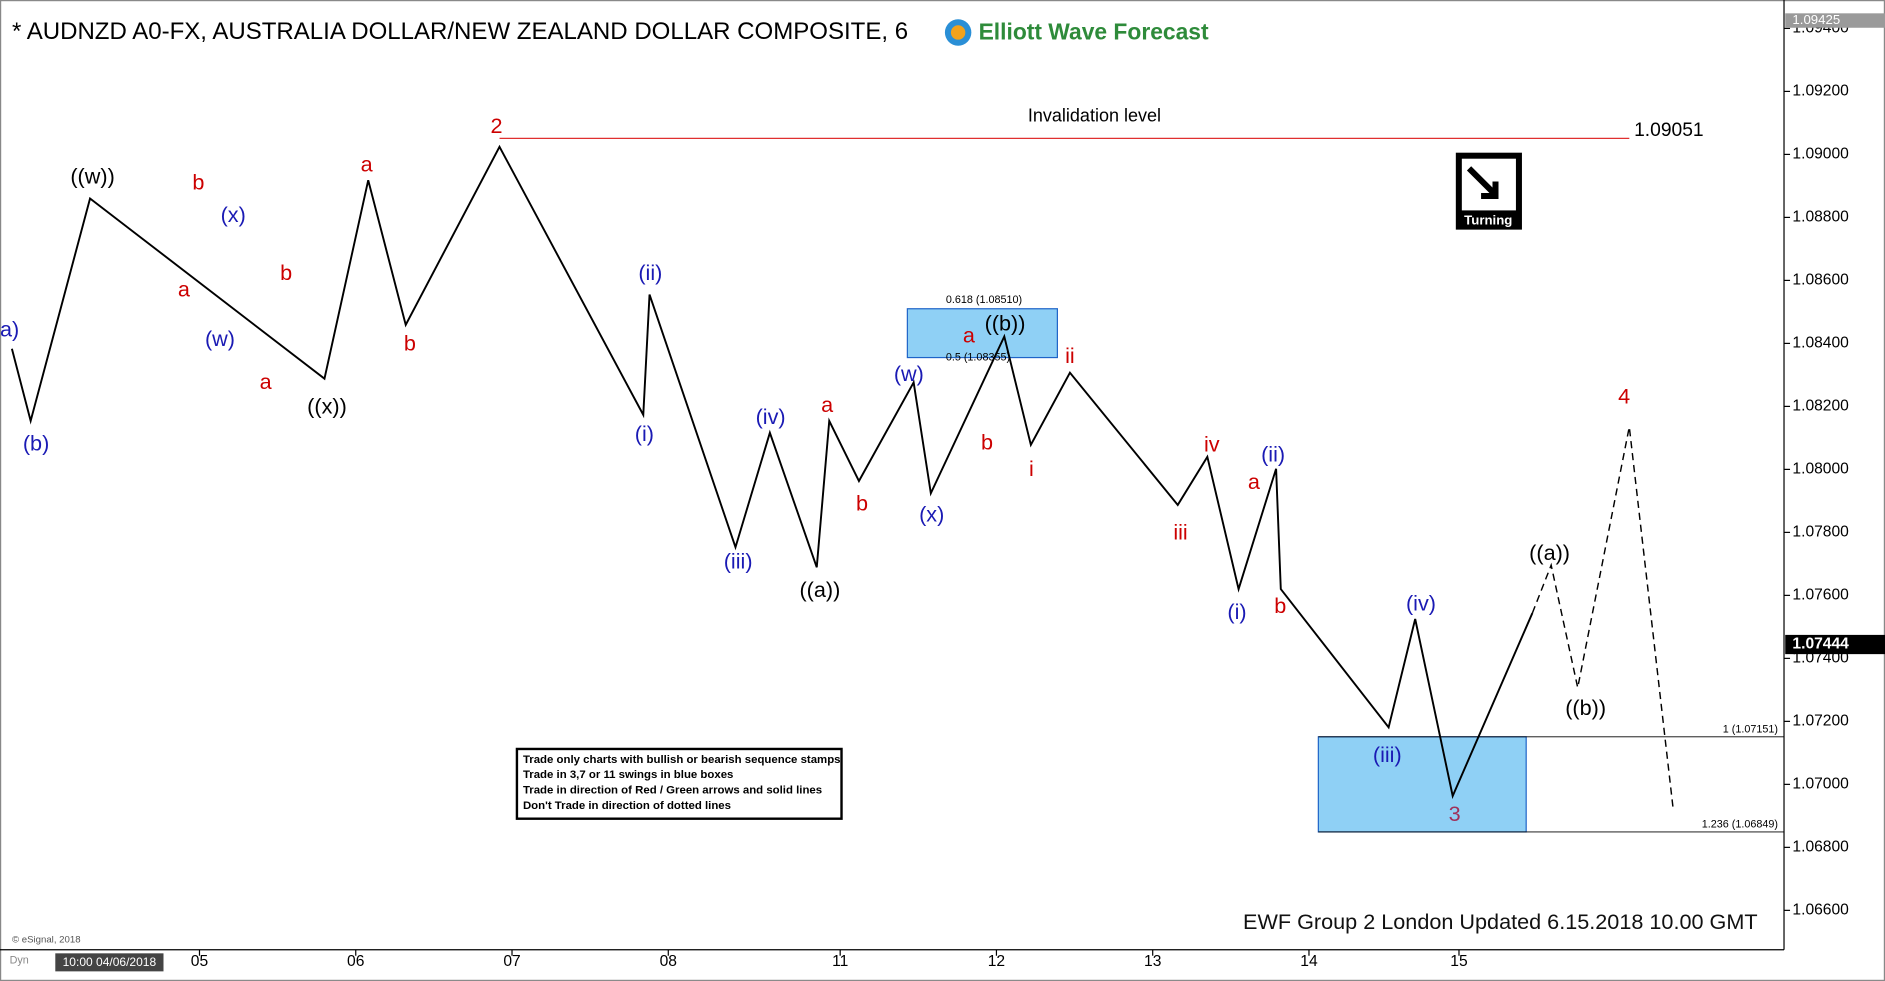  Describe the element at coordinates (1820, 783) in the screenshot. I see `y-tick-label: 1.07000` at that location.